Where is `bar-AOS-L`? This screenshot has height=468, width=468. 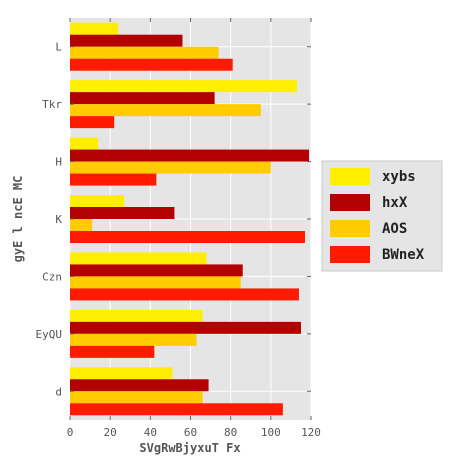
bar-AOS-L is located at coordinates (144, 52).